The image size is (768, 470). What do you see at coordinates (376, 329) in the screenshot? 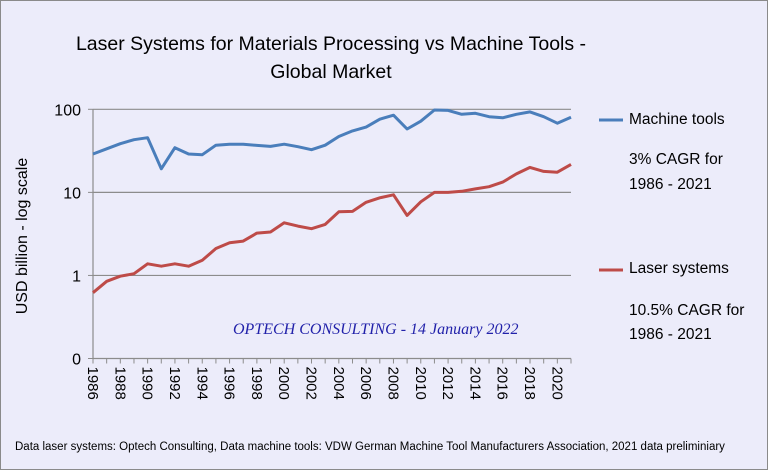
I see `annotation-watermark: OPTECH CONSULTING - 14 January 2022` at bounding box center [376, 329].